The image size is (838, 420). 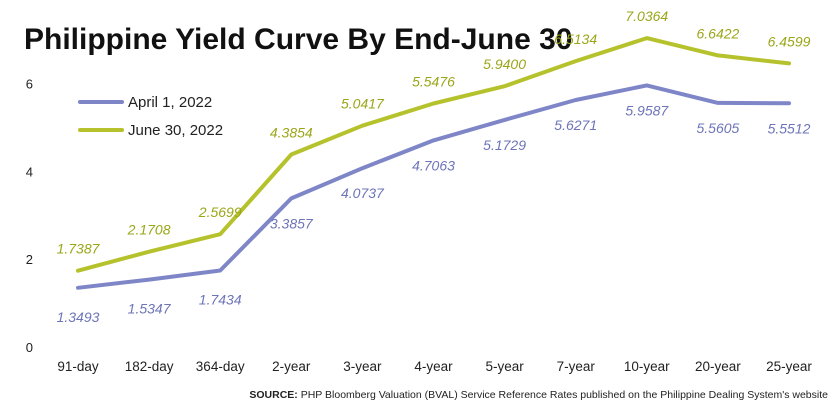 I want to click on y-tick-2: 2, so click(x=29, y=259).